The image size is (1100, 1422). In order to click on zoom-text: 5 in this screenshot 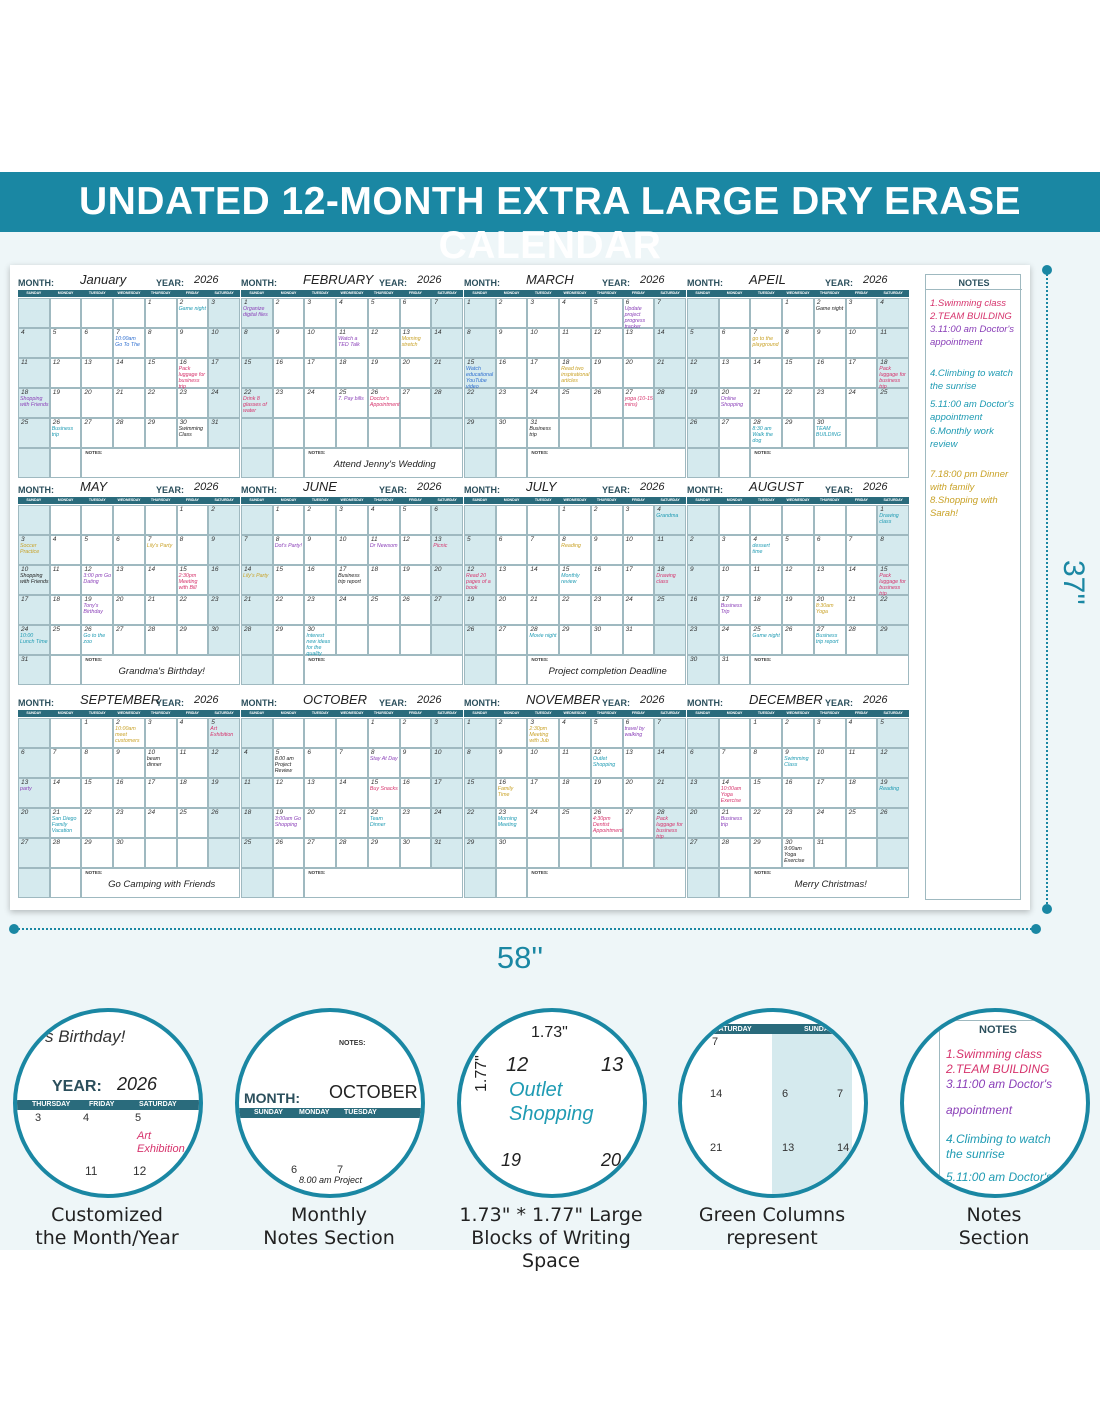, I will do `click(138, 1118)`.